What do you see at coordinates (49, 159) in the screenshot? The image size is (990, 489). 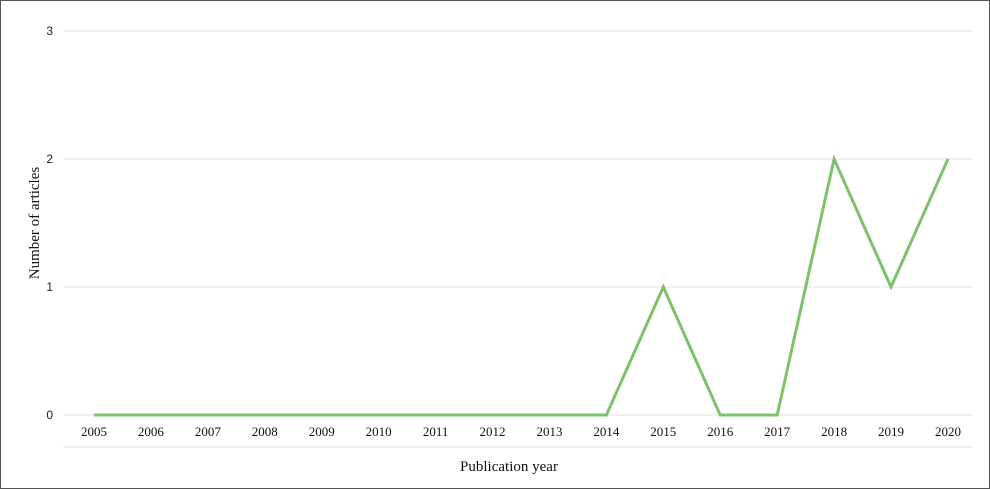 I see `y-tick-label-2: 2` at bounding box center [49, 159].